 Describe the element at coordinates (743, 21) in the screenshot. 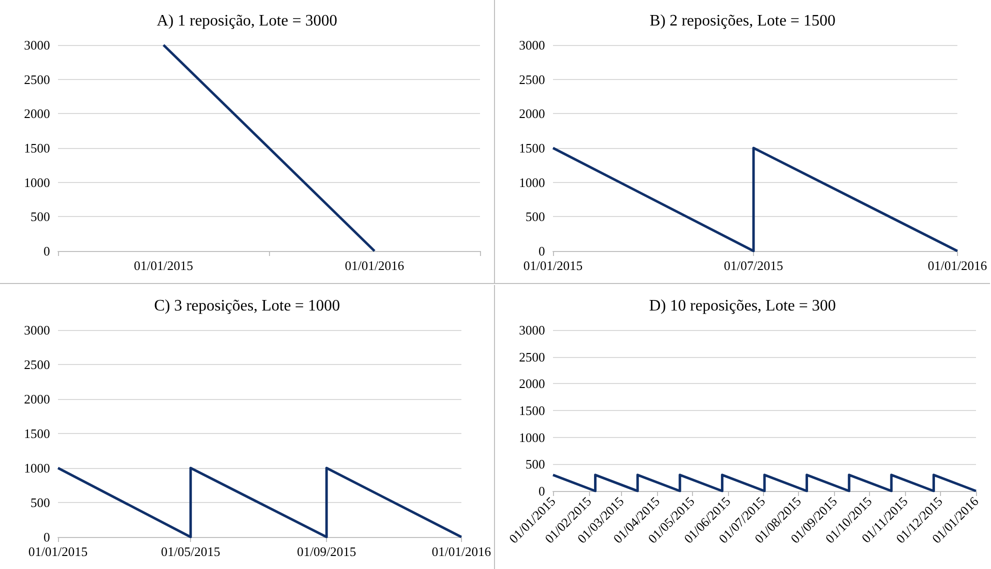

I see `chart-title: B) 2 reposições, Lote = 1500` at that location.